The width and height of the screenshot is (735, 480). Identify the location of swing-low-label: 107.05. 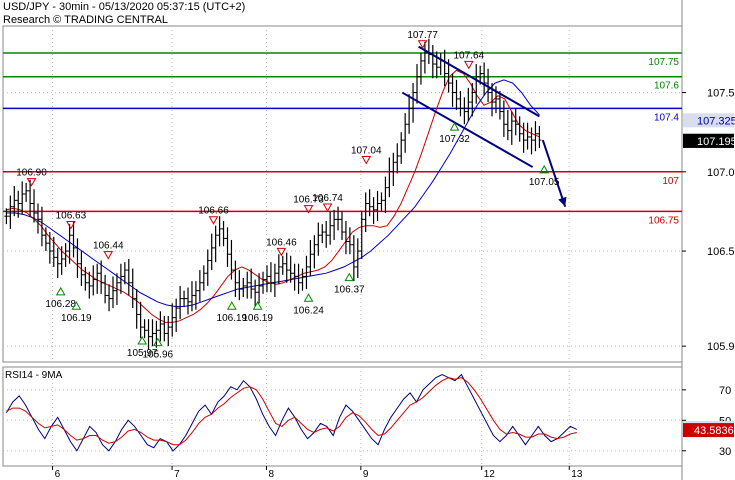
(544, 182).